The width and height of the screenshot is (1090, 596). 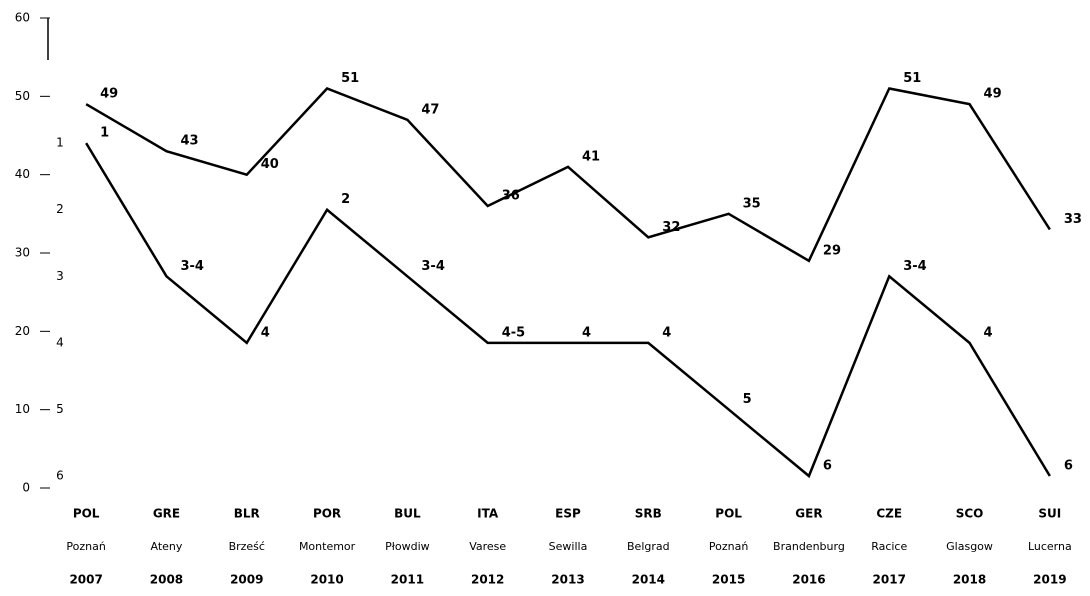 I want to click on y-tick-label: 0, so click(x=26, y=488).